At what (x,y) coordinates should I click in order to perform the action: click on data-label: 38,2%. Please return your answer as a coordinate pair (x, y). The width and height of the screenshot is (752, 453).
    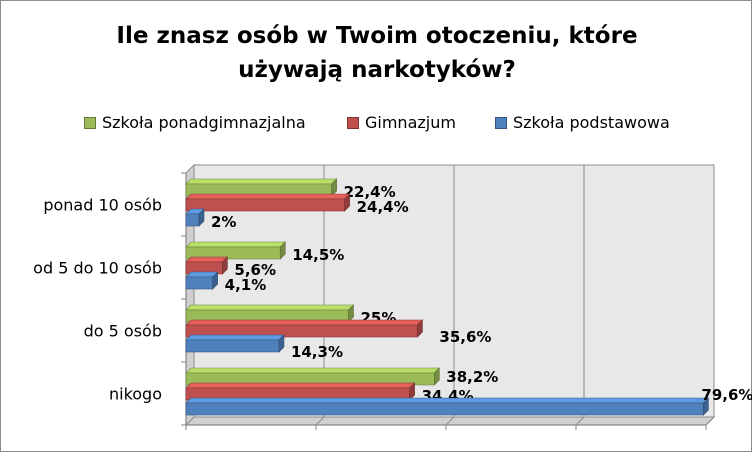
    Looking at the image, I should click on (472, 377).